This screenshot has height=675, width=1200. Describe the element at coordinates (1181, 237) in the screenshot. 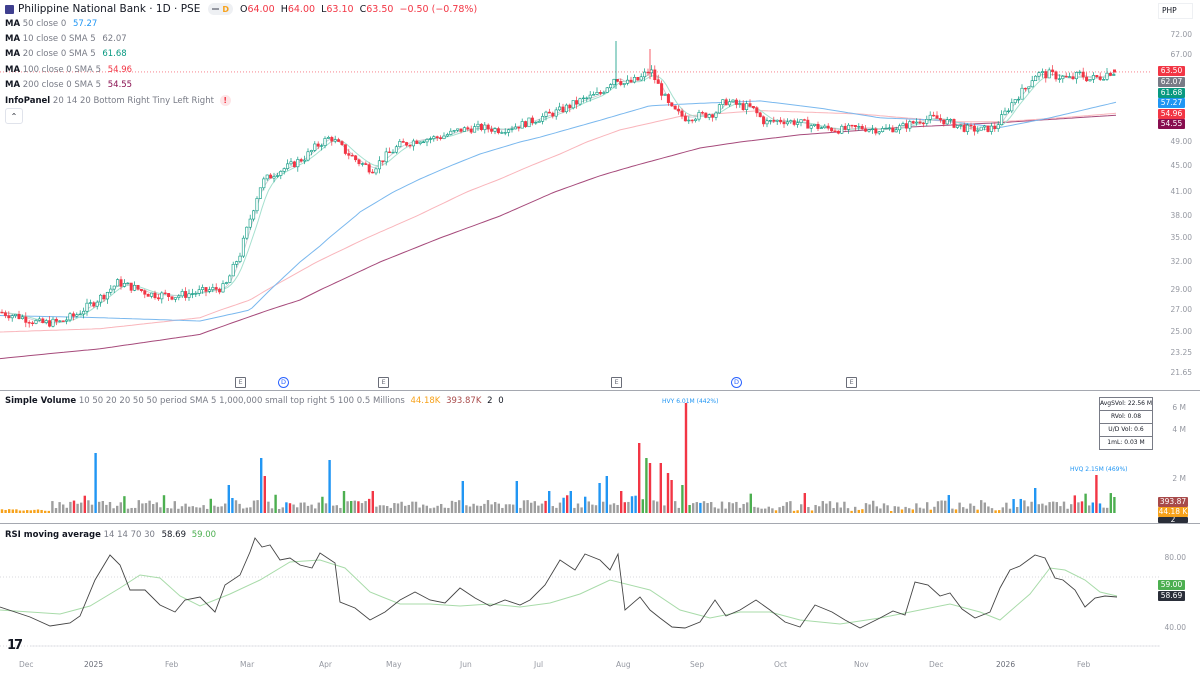

I see `price-axis-label: 35.00` at that location.